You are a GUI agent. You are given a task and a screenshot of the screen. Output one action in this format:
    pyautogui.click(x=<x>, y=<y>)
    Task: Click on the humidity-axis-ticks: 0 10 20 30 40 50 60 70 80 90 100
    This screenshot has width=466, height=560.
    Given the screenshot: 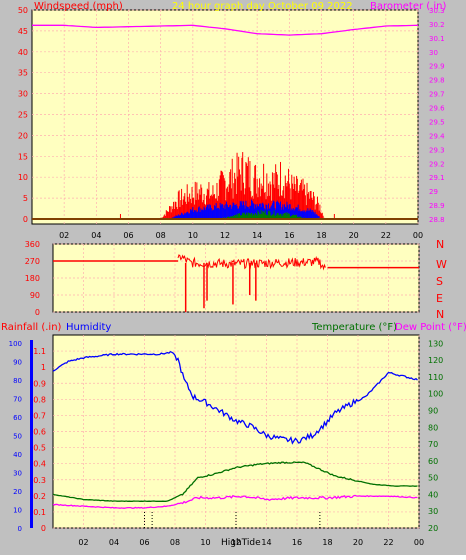 What is the action you would take?
    pyautogui.click(x=15, y=436)
    